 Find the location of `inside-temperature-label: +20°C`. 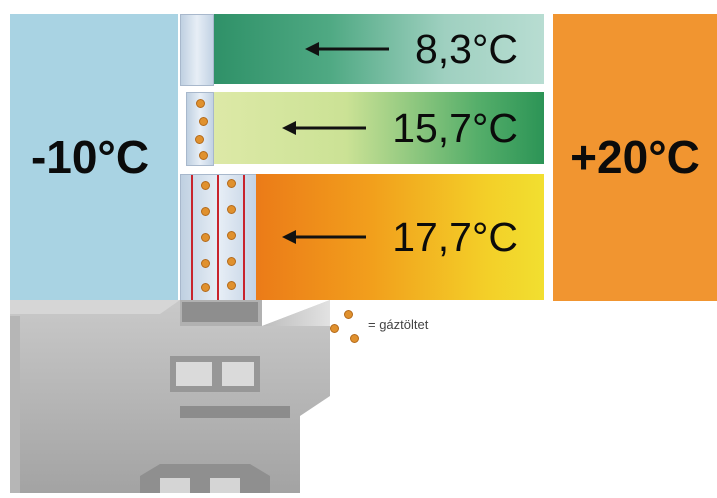

inside-temperature-label: +20°C is located at coordinates (635, 157).